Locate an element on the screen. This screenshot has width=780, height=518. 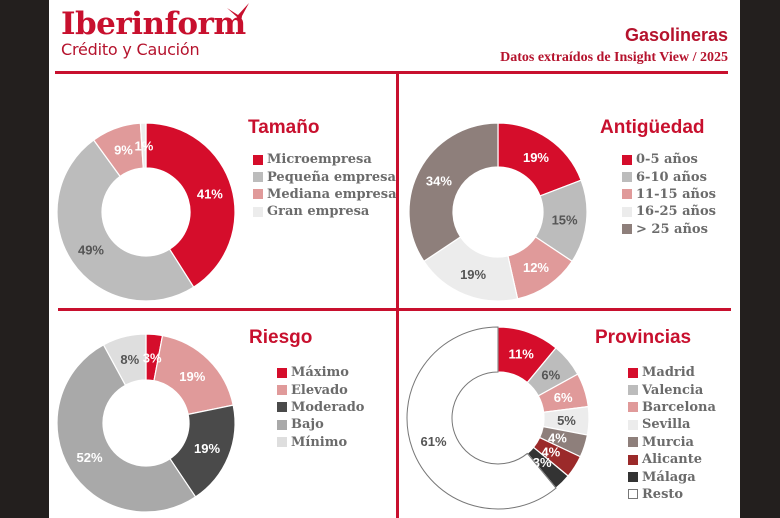
legend-item-moderado: Moderado is located at coordinates (320, 407).